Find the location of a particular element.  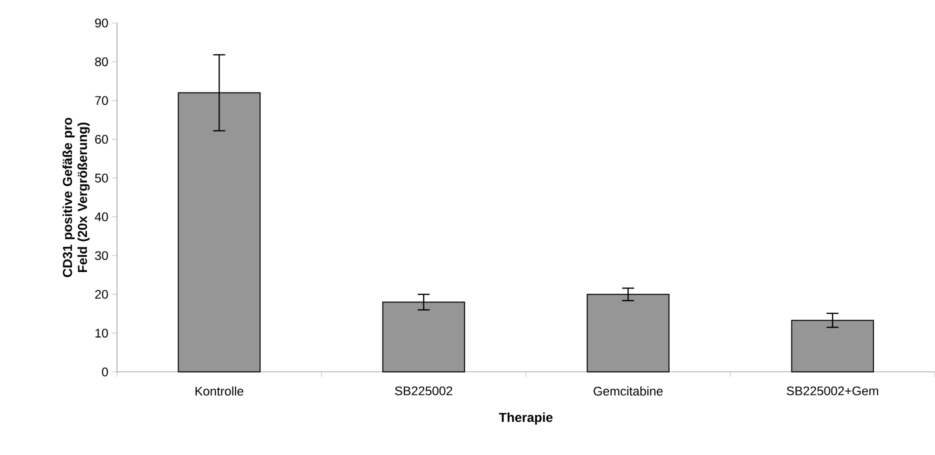

x-tick-label: Kontrolle is located at coordinates (220, 391).